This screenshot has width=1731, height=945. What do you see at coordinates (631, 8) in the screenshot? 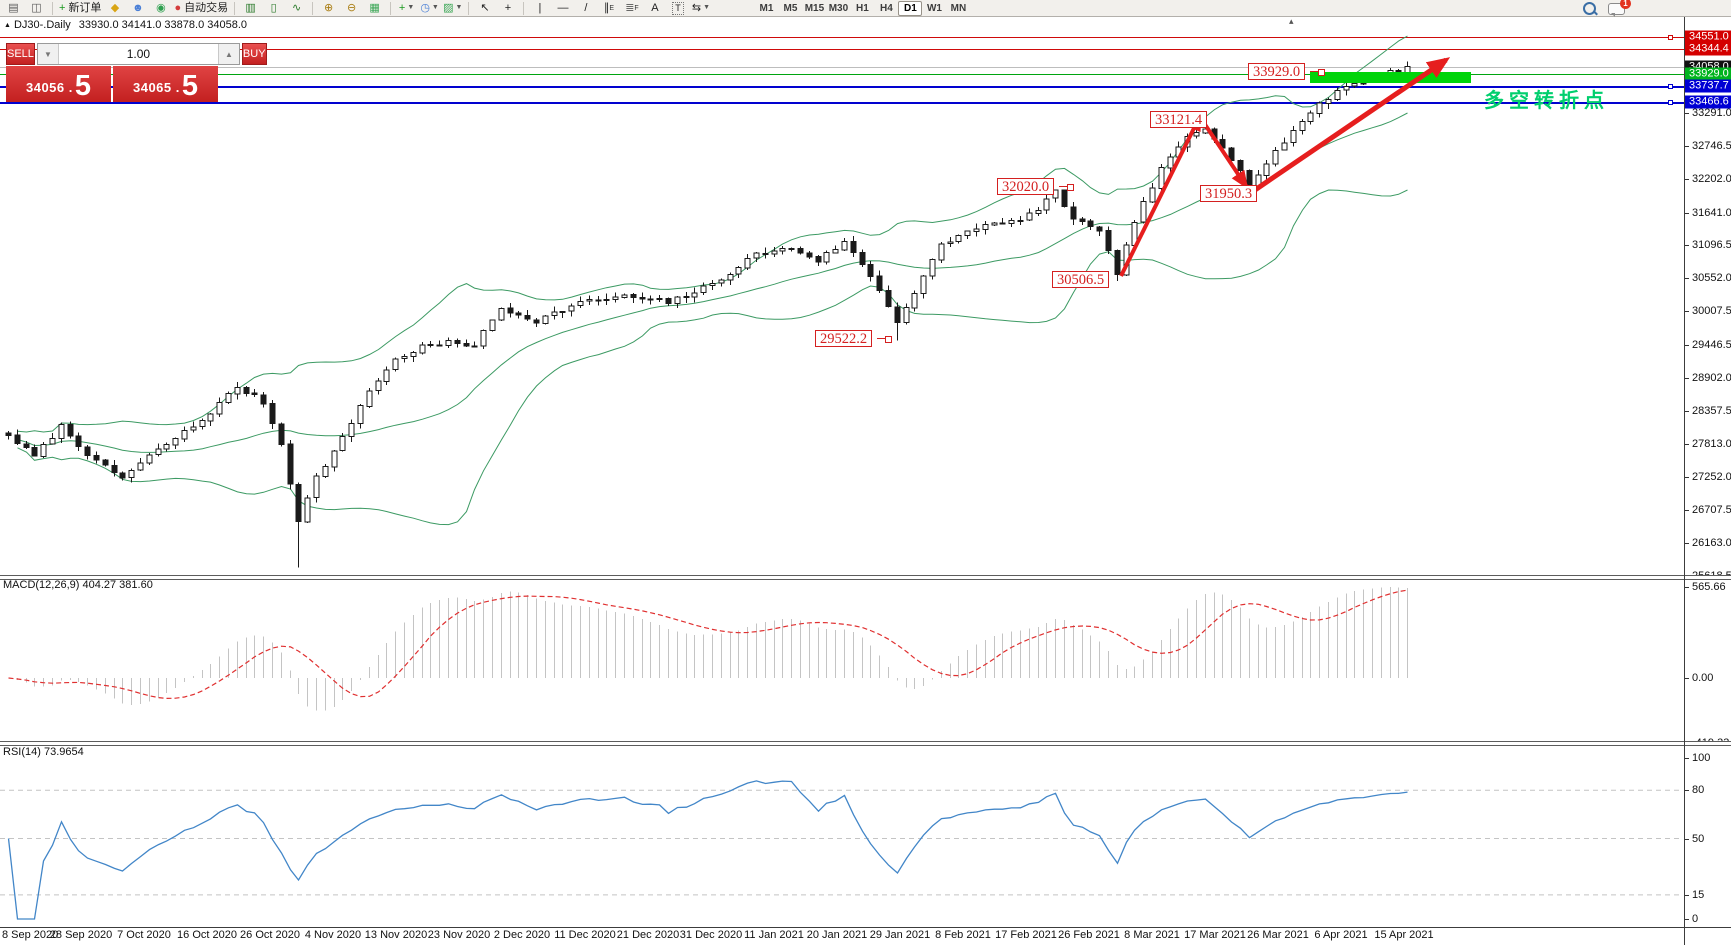
I see `fibonacci-icon: ≣ F` at bounding box center [631, 8].